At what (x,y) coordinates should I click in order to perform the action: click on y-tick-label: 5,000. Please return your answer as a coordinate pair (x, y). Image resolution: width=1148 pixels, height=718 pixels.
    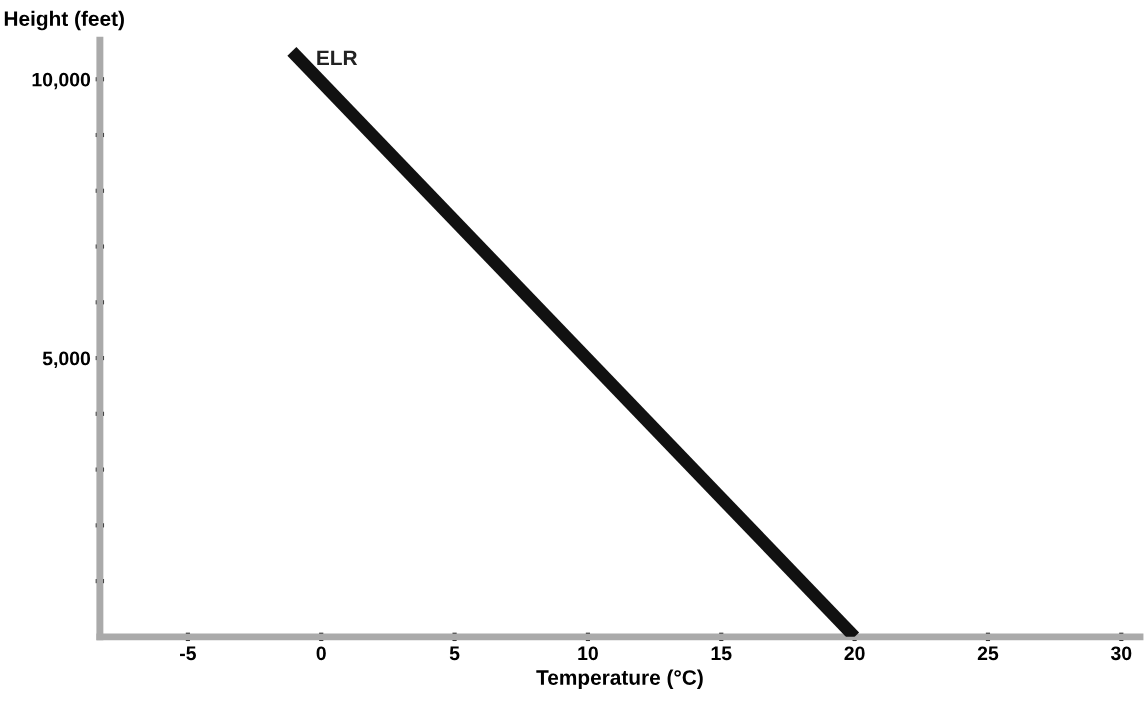
    Looking at the image, I should click on (66, 360).